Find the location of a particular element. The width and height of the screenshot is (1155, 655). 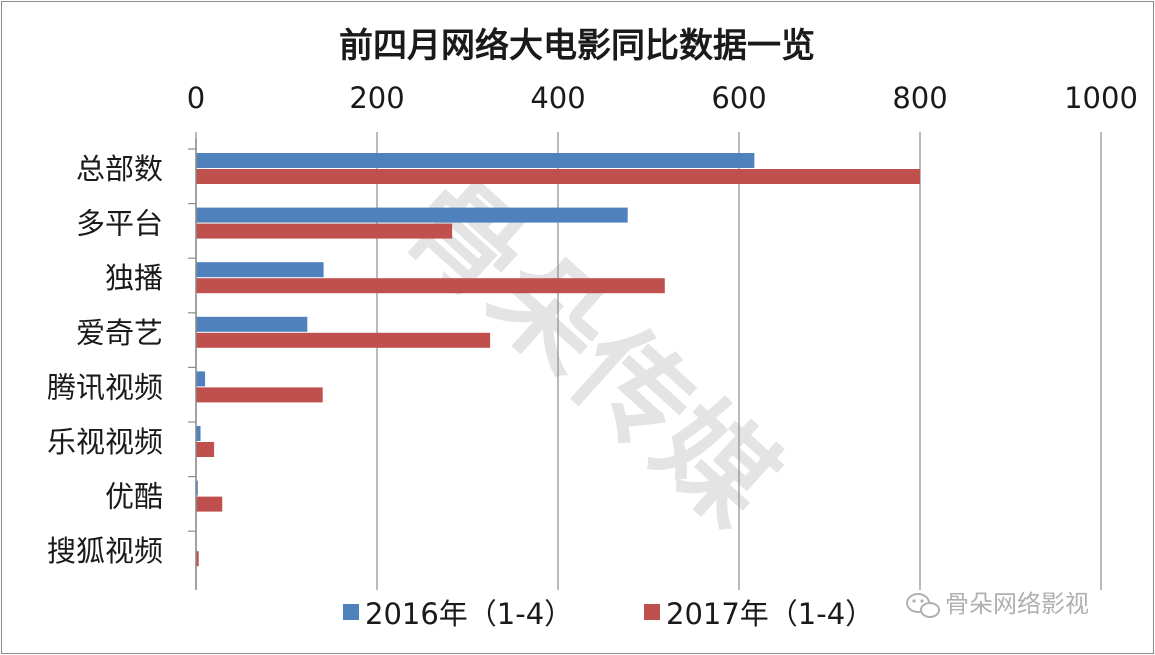

category-label: 独播 is located at coordinates (134, 278).